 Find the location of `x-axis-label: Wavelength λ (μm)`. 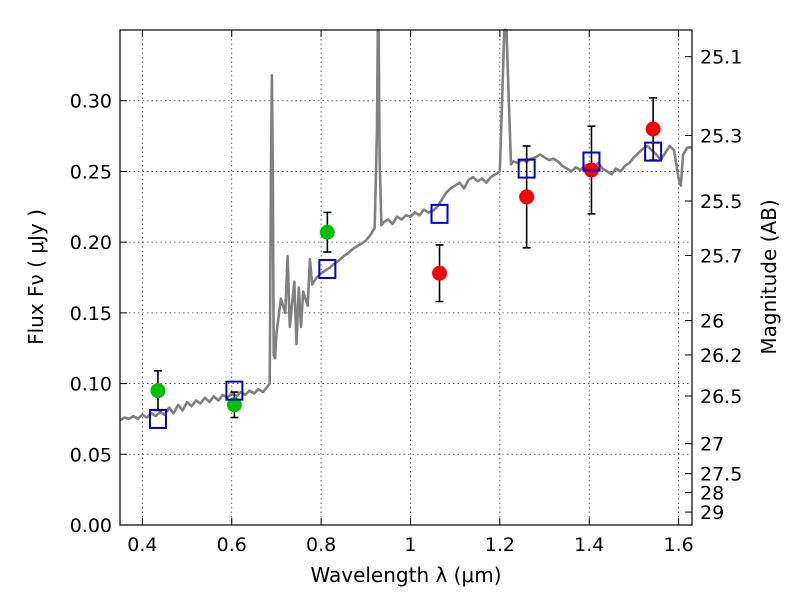

x-axis-label: Wavelength λ (μm) is located at coordinates (405, 575).